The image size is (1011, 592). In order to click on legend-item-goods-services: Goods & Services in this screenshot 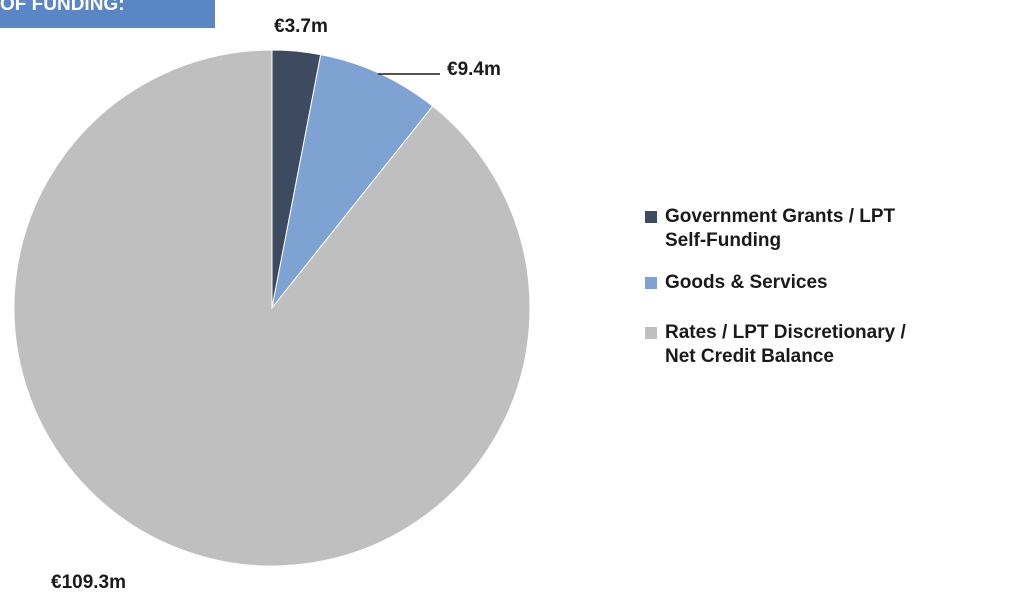, I will do `click(825, 283)`.